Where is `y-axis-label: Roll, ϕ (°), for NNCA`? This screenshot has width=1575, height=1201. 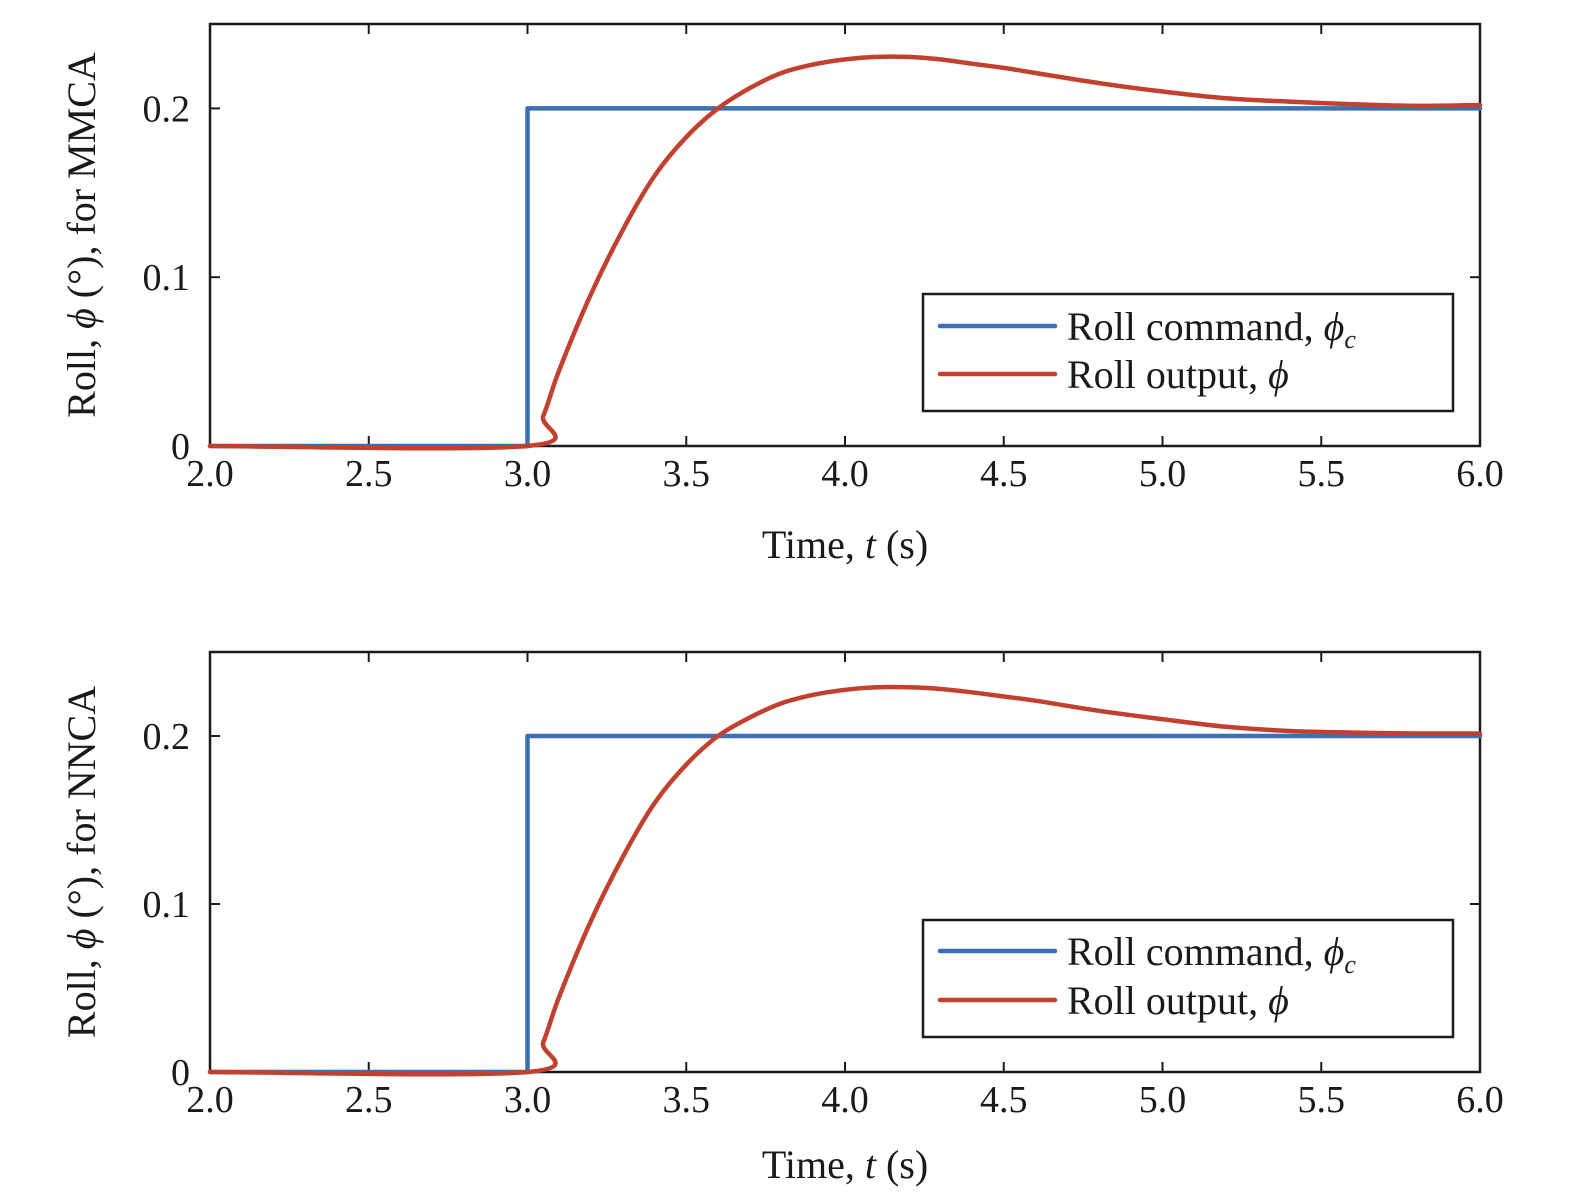
y-axis-label: Roll, ϕ (°), for NNCA is located at coordinates (81, 862).